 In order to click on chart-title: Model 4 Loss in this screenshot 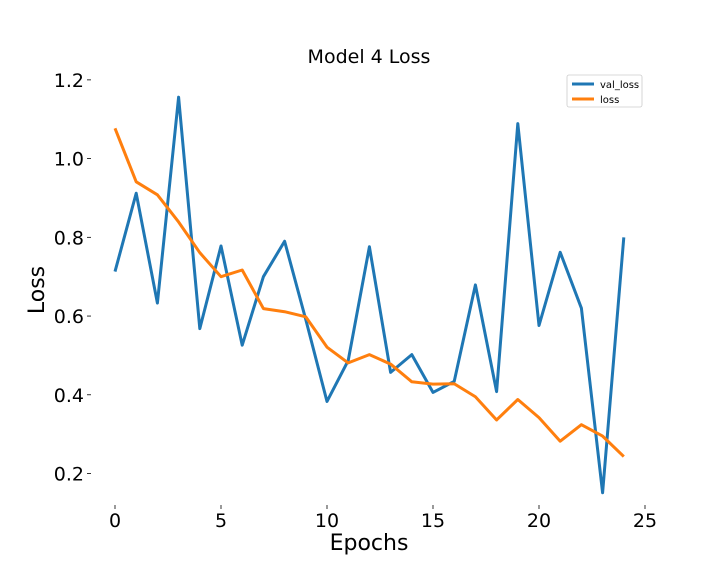, I will do `click(369, 57)`.